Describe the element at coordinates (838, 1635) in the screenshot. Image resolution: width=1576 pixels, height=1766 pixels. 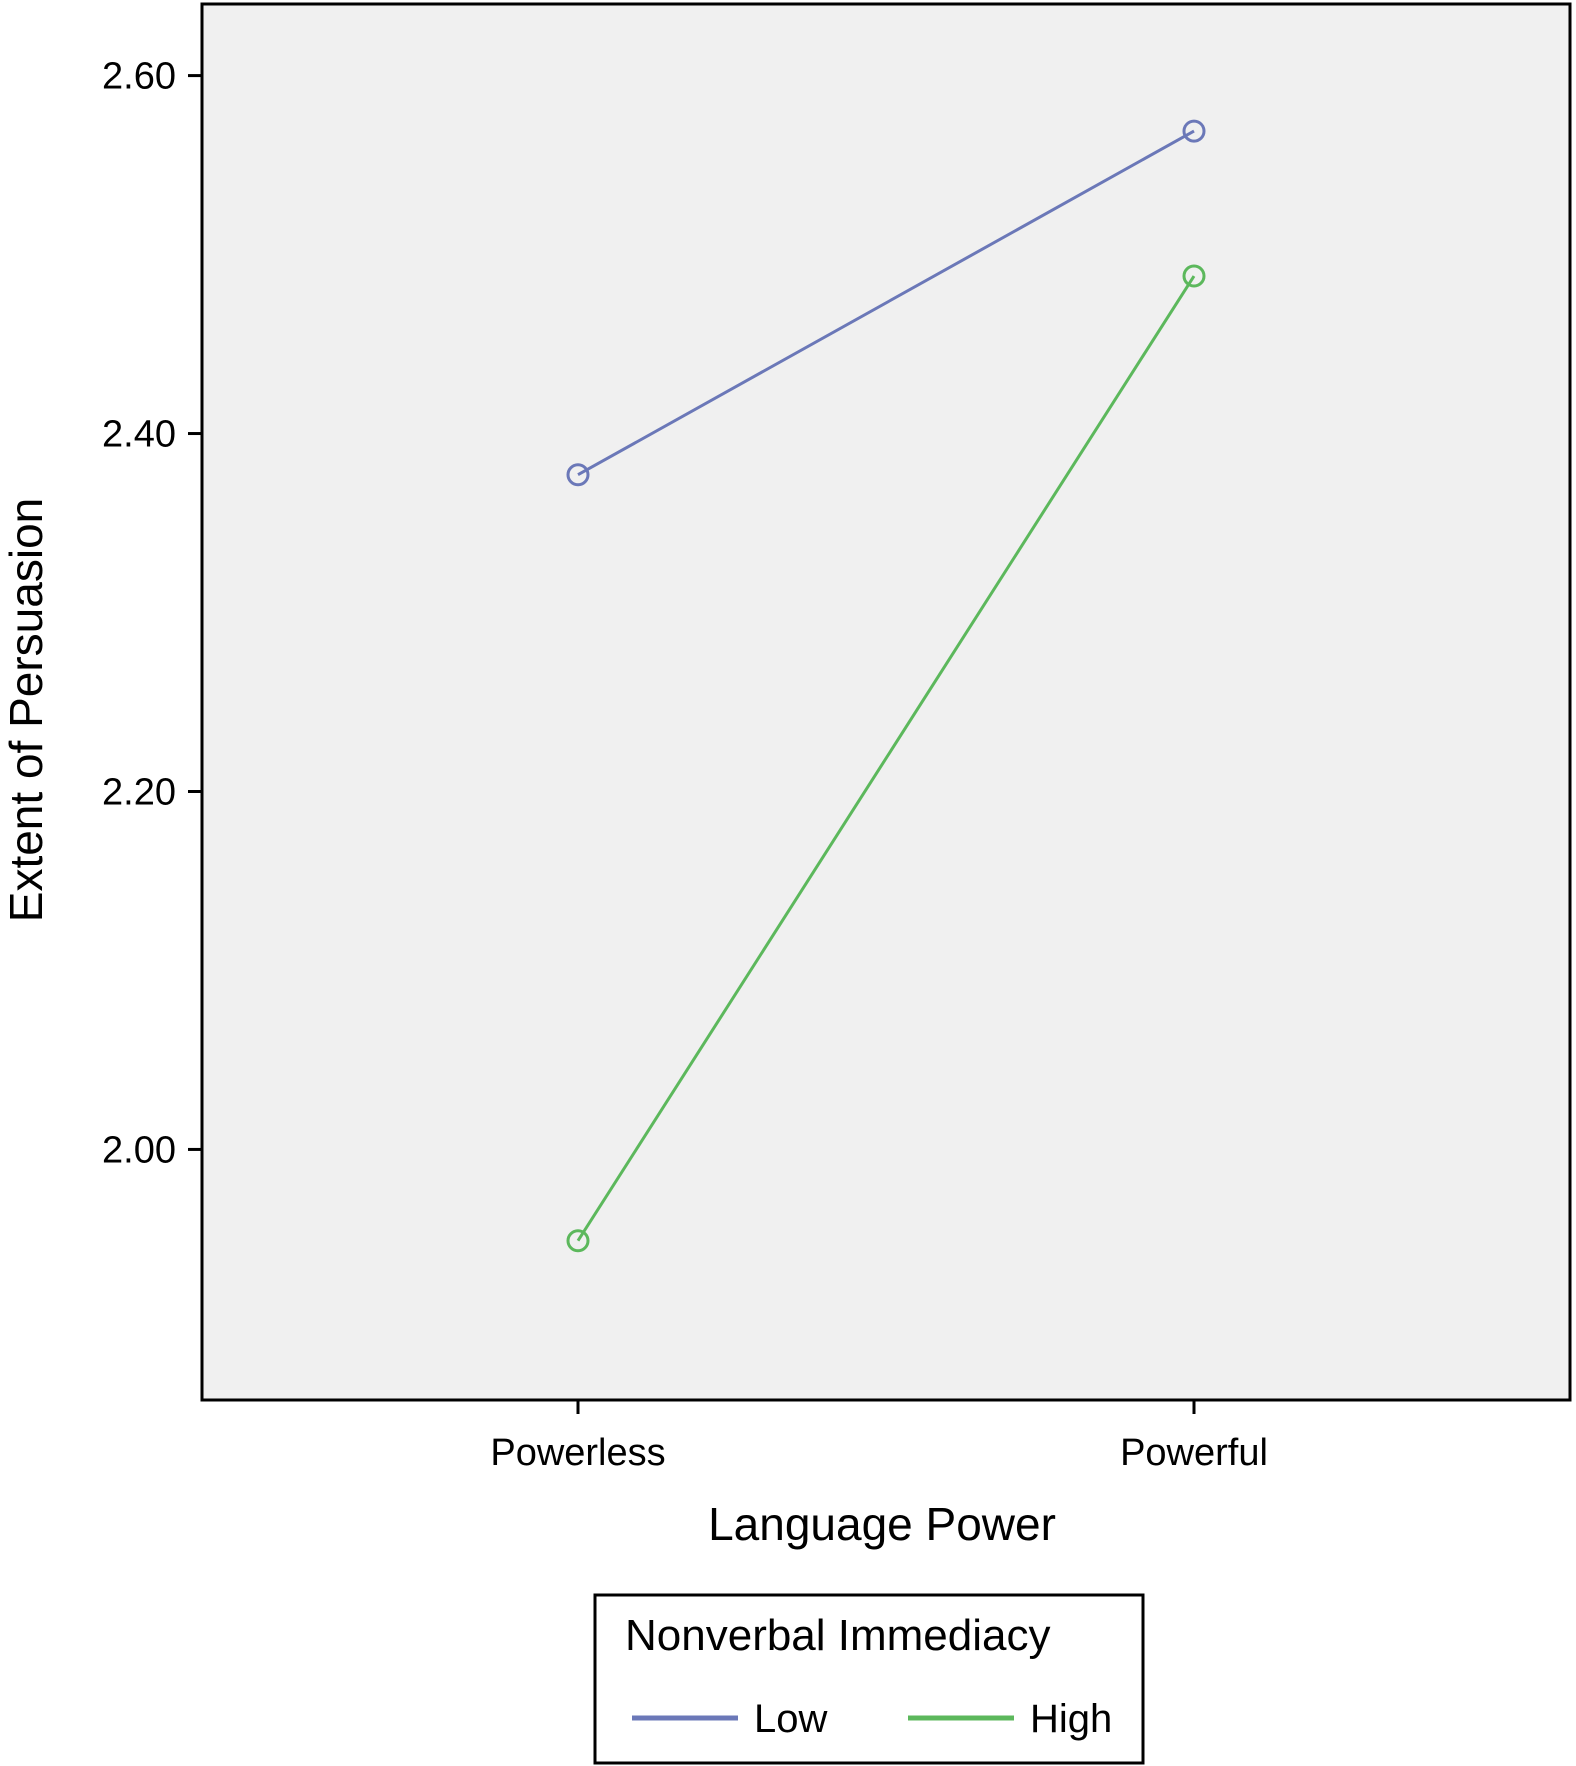
I see `legend-title: Nonverbal Immediacy` at that location.